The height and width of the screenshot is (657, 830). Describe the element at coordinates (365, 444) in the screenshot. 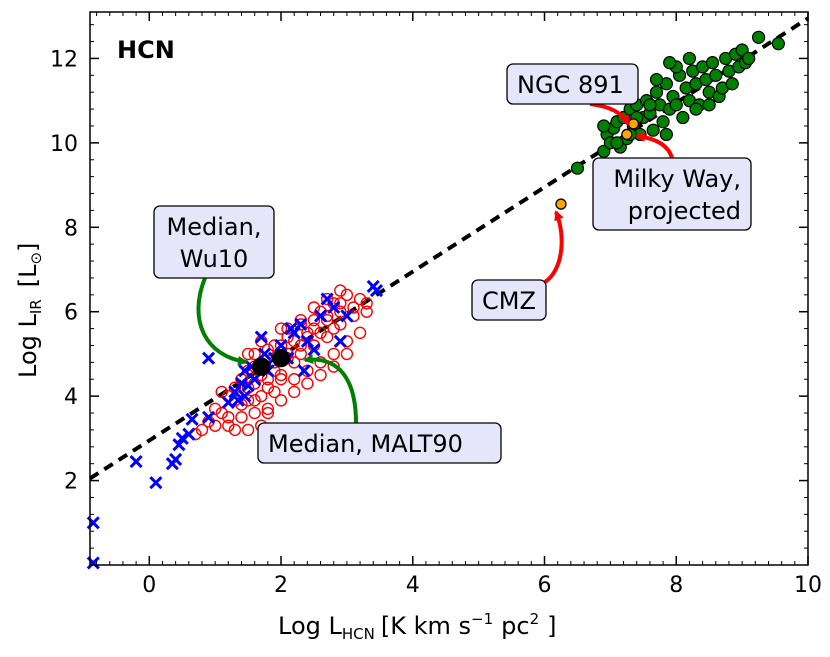

I see `annotation-text-malt90: Median, MALT90` at that location.